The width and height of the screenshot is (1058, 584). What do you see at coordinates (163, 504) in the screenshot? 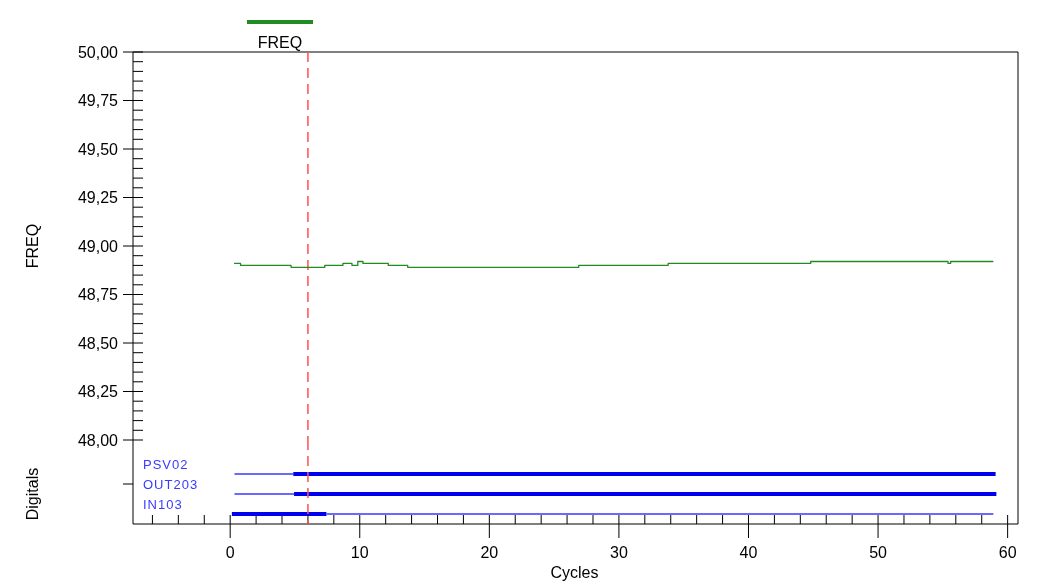
I see `y-tick-label: IN103` at bounding box center [163, 504].